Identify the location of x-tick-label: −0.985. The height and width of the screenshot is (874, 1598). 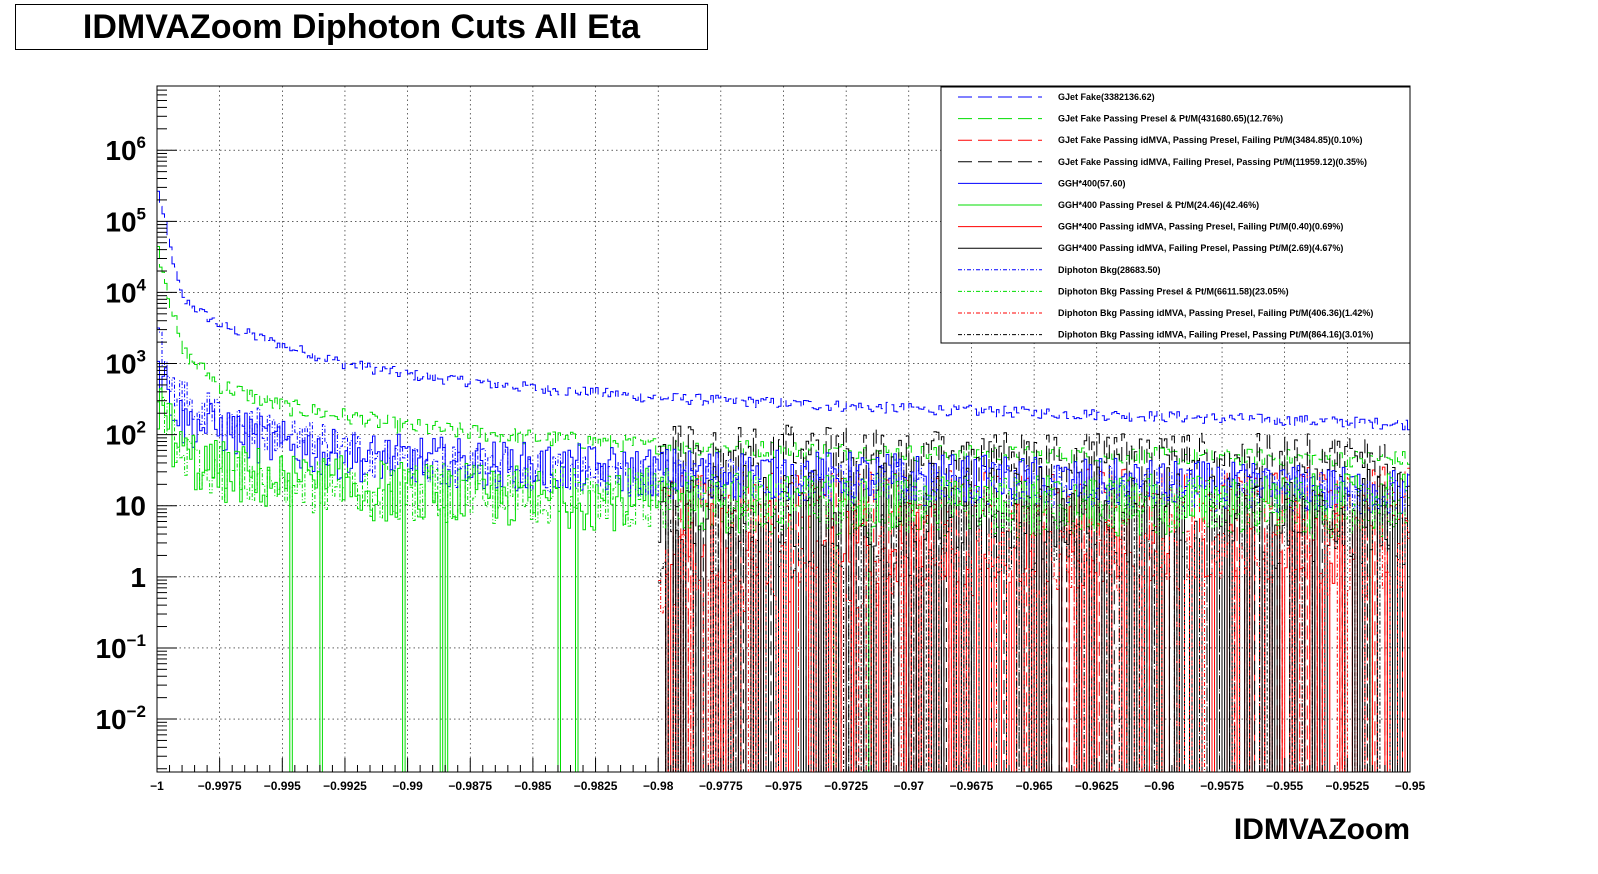
(532, 786).